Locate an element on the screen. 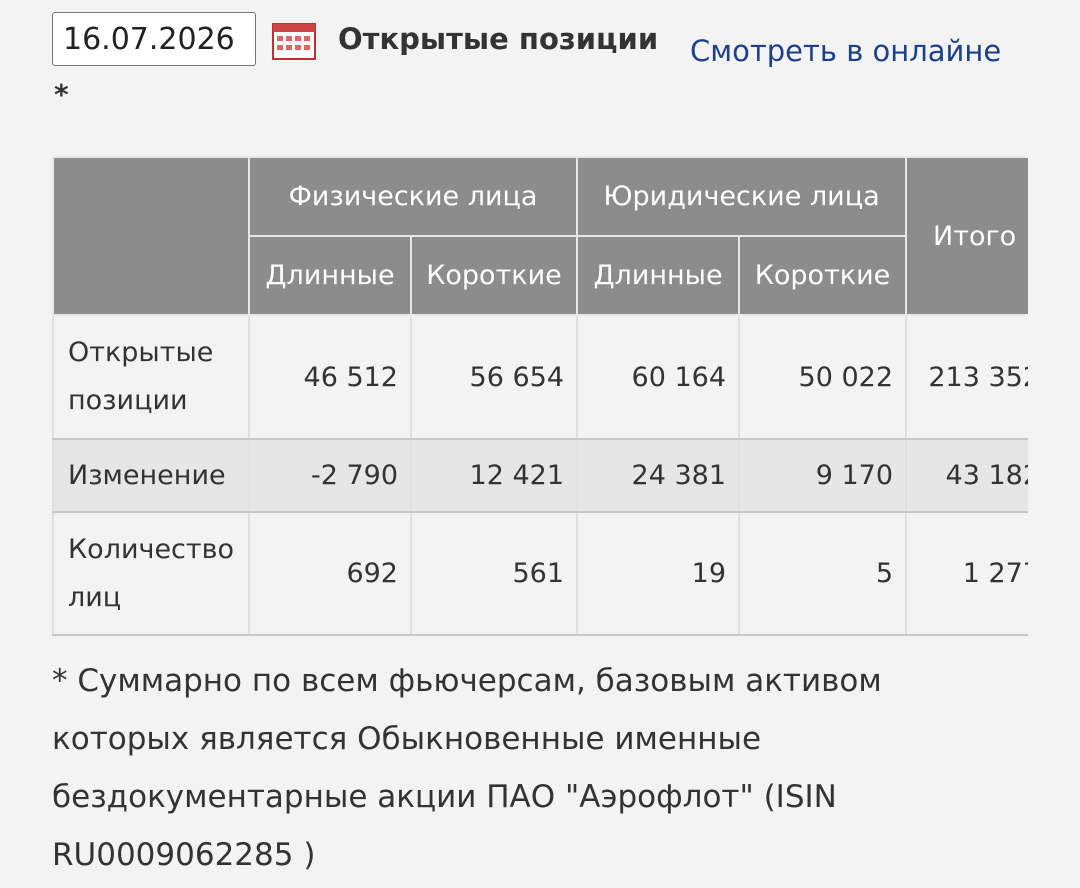  cell-value: 60 164 is located at coordinates (658, 377).